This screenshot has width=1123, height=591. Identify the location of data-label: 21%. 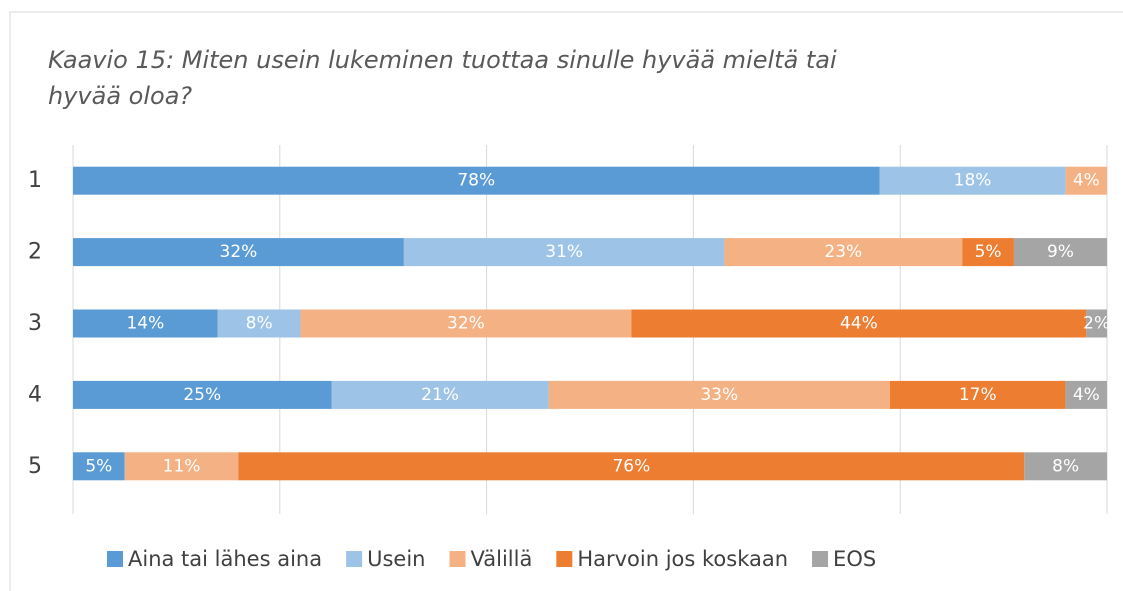
(440, 395).